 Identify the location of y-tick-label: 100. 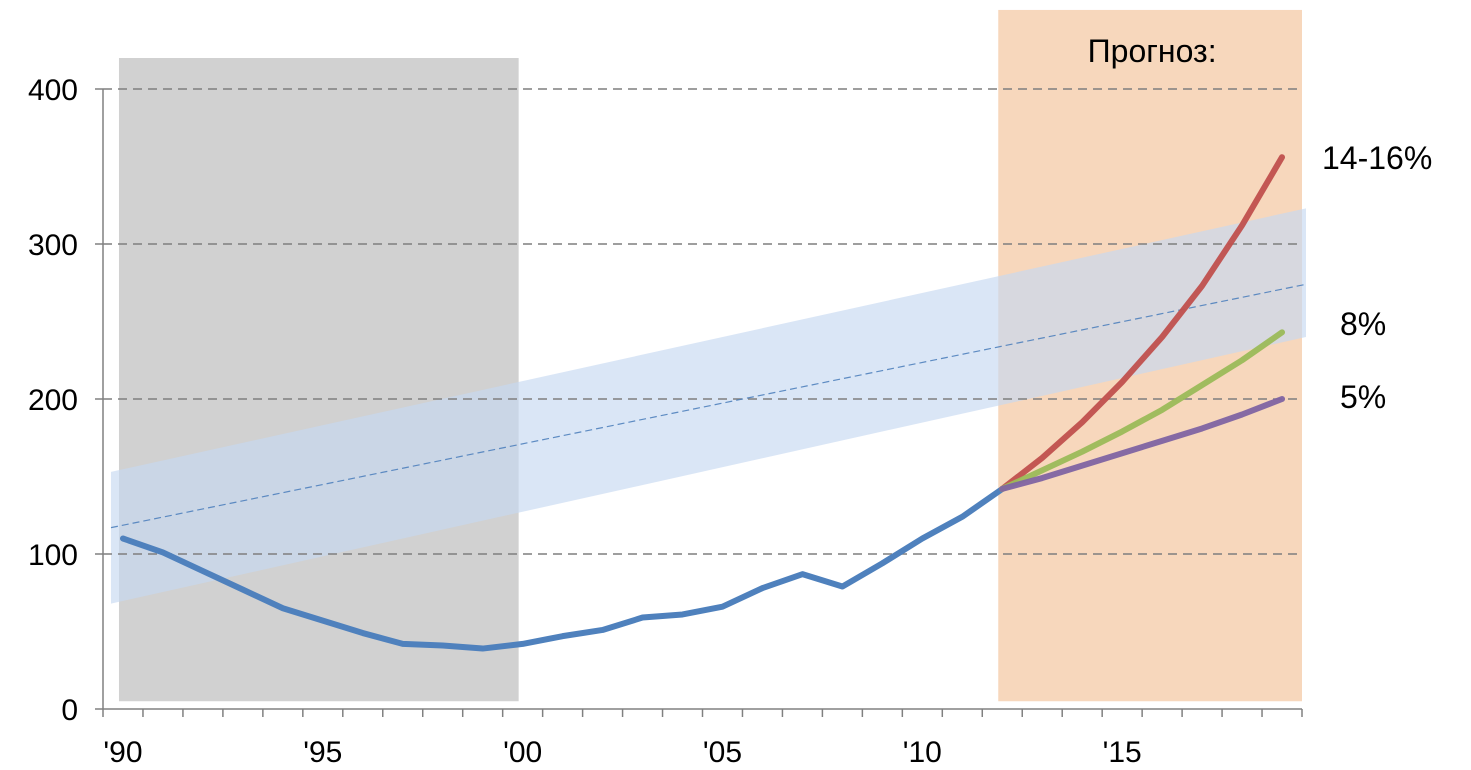
(53, 555).